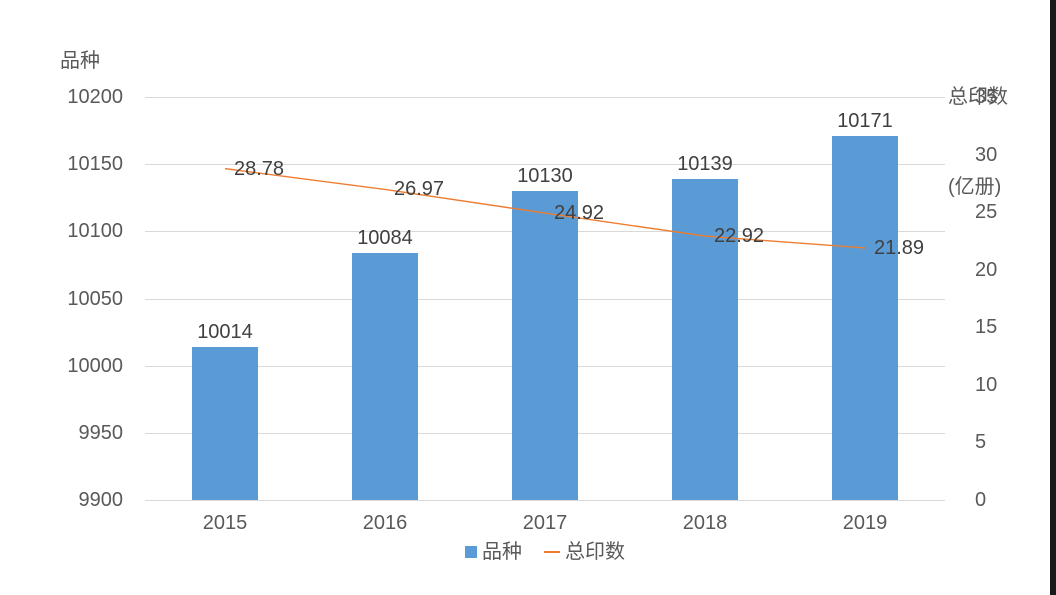 The height and width of the screenshot is (595, 1056). I want to click on legend-line-marker-icon, so click(552, 552).